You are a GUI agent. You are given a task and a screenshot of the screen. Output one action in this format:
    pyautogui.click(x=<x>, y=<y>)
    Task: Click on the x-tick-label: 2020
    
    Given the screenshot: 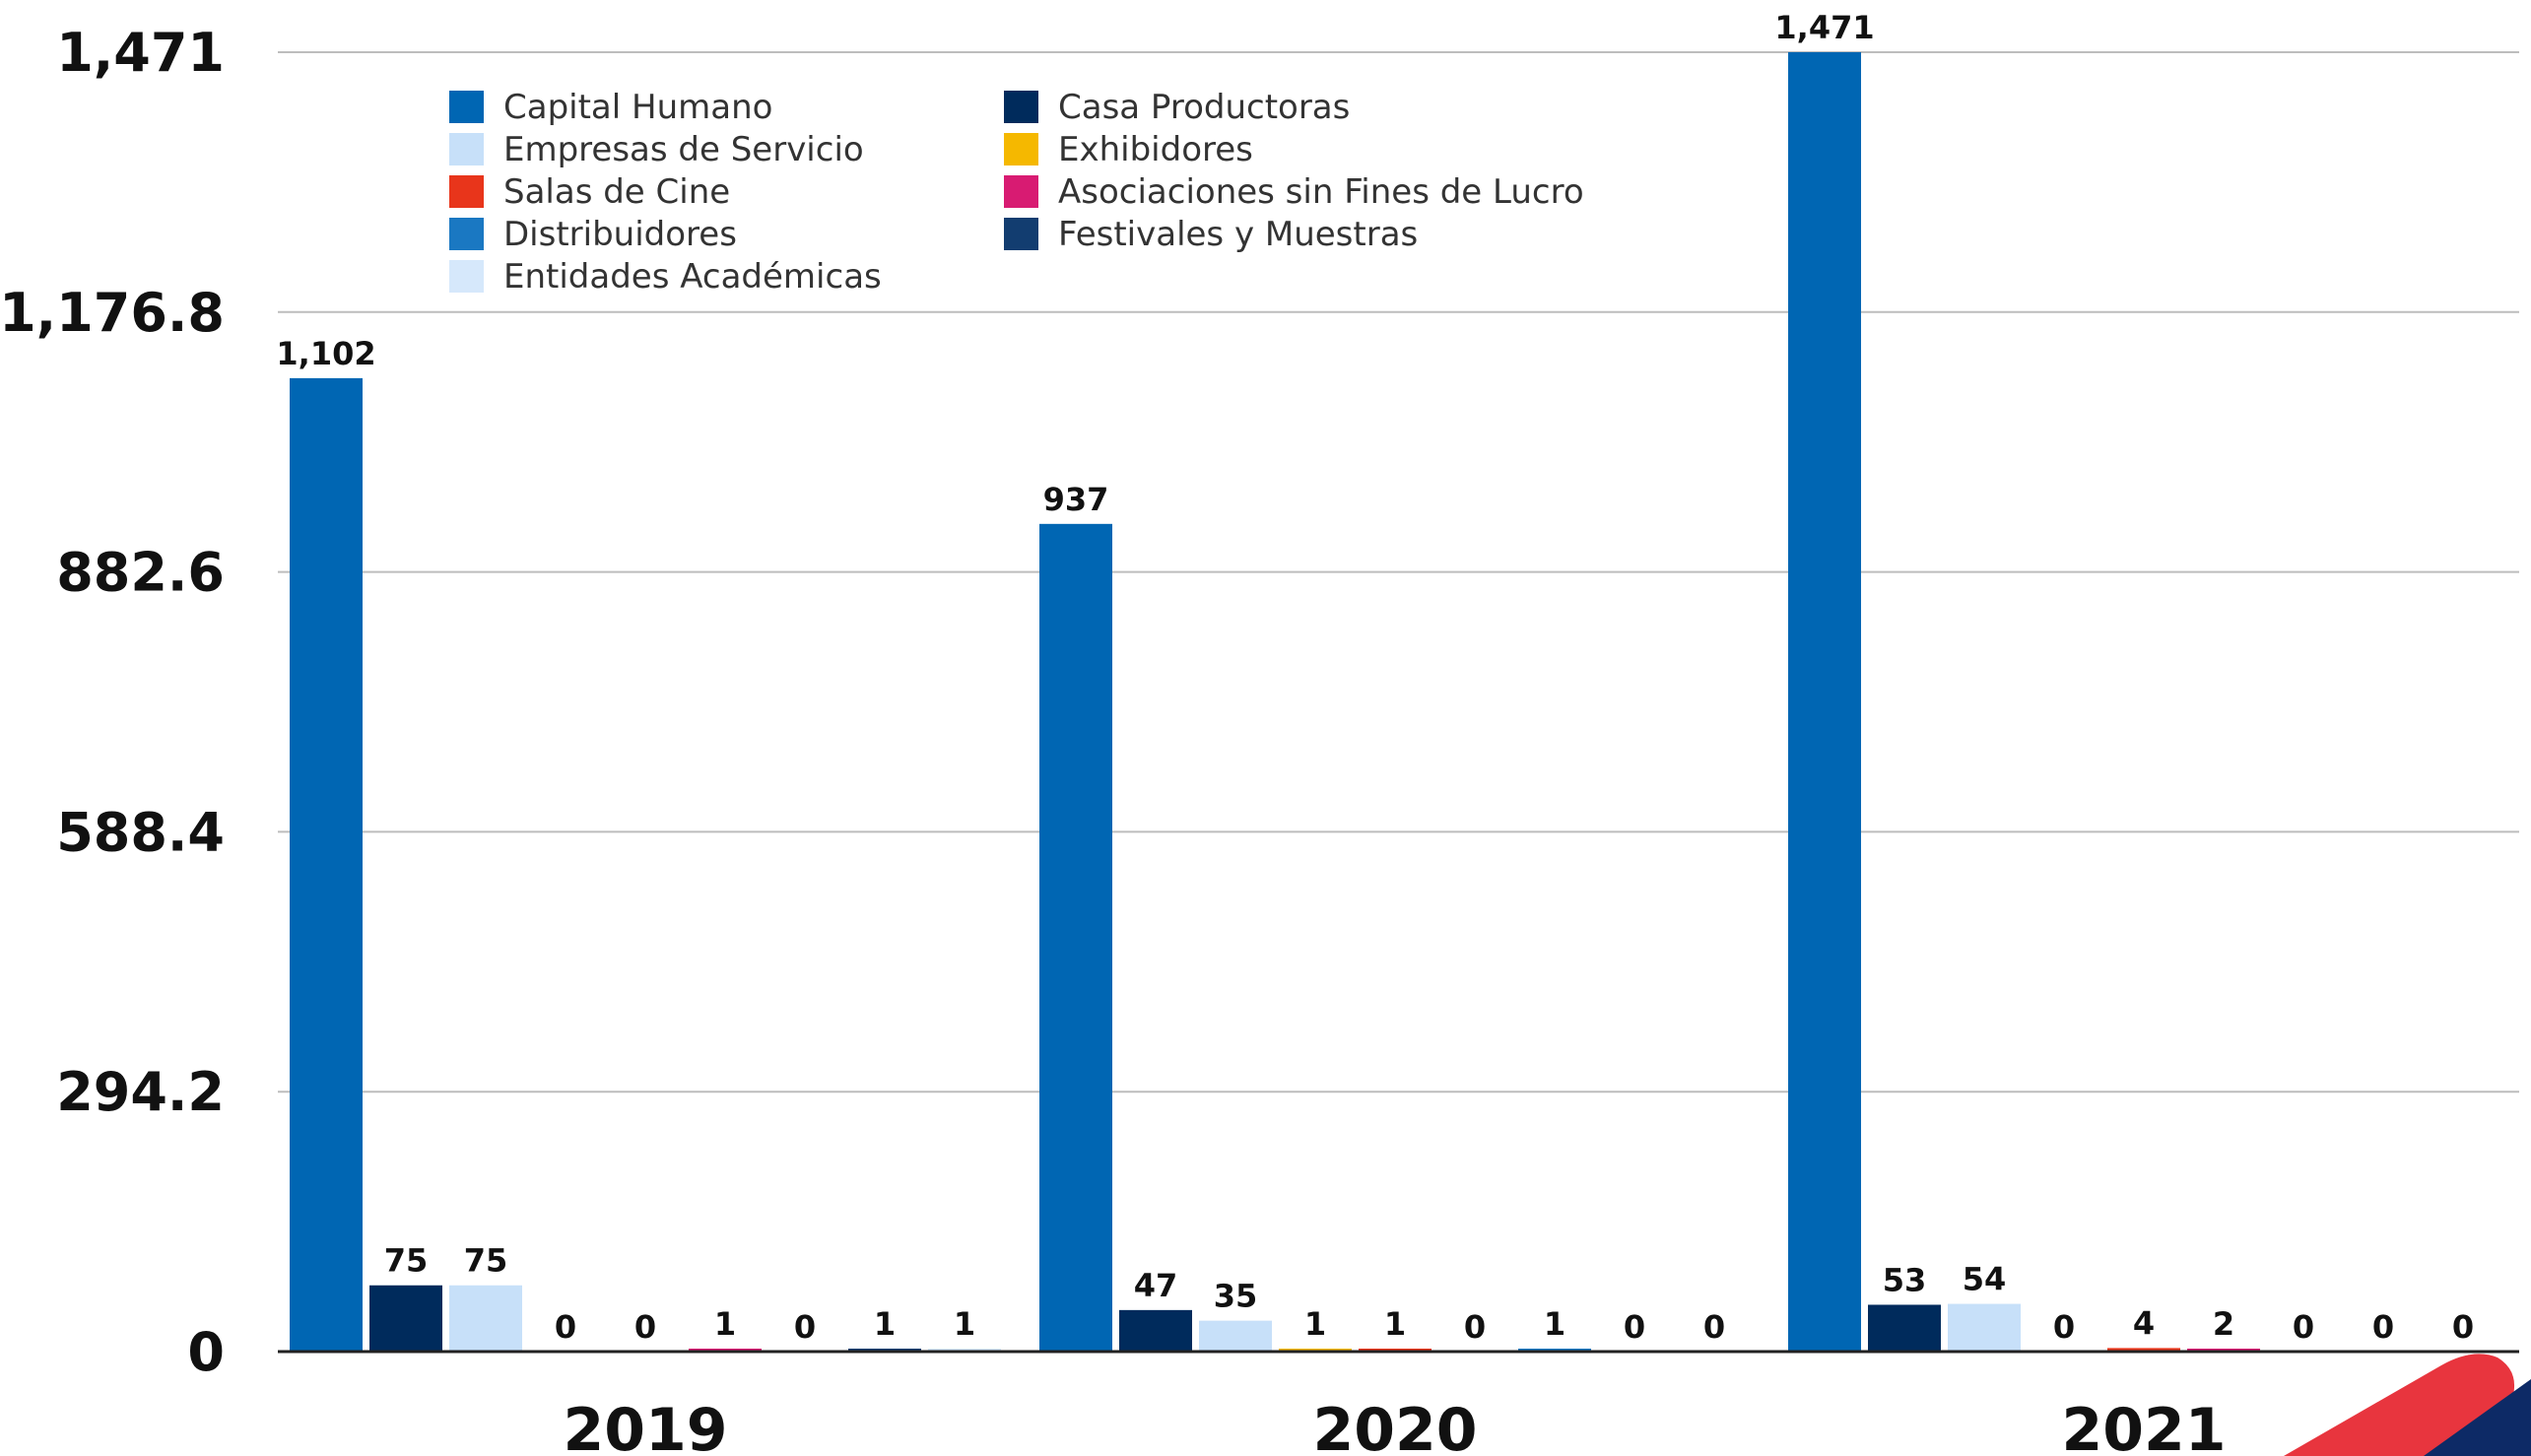 What is the action you would take?
    pyautogui.click(x=1395, y=1426)
    